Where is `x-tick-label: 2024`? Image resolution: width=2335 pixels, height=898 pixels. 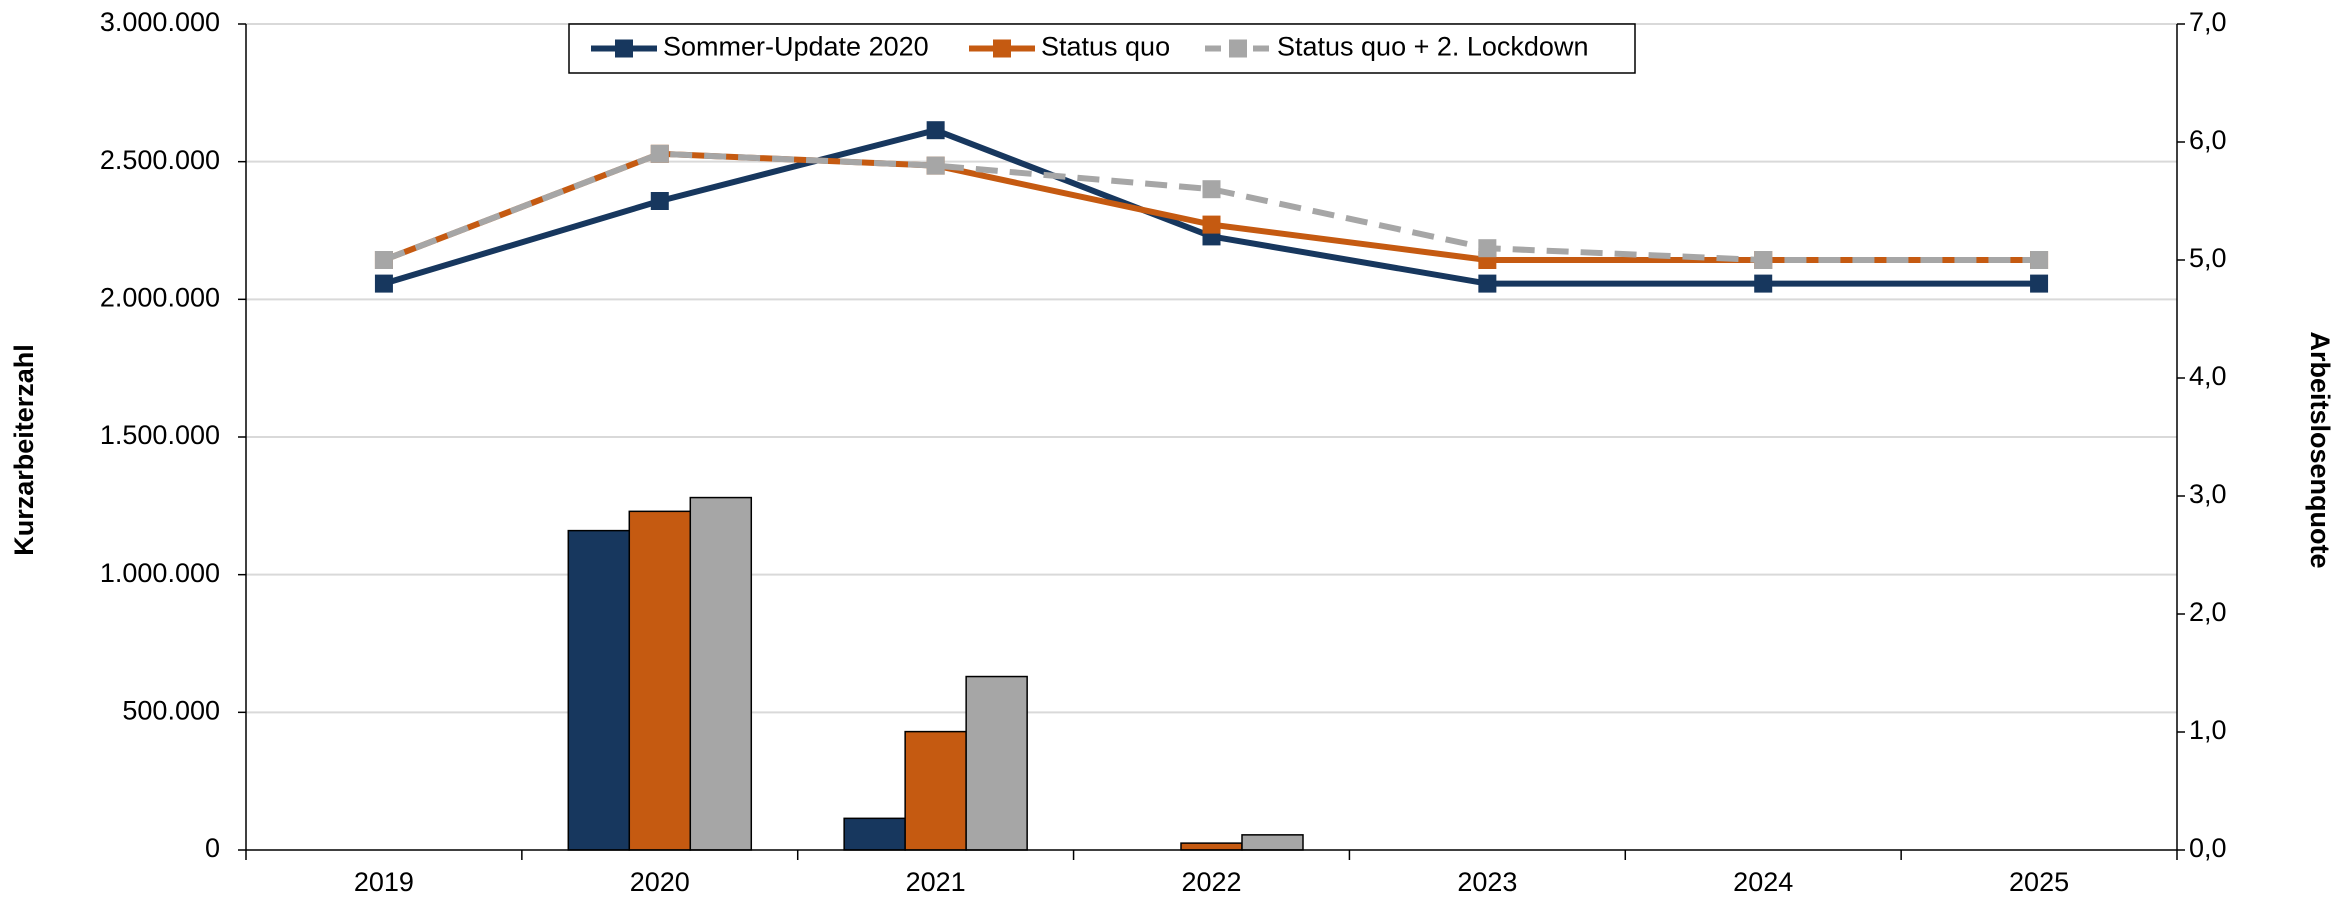 x-tick-label: 2024 is located at coordinates (1763, 882).